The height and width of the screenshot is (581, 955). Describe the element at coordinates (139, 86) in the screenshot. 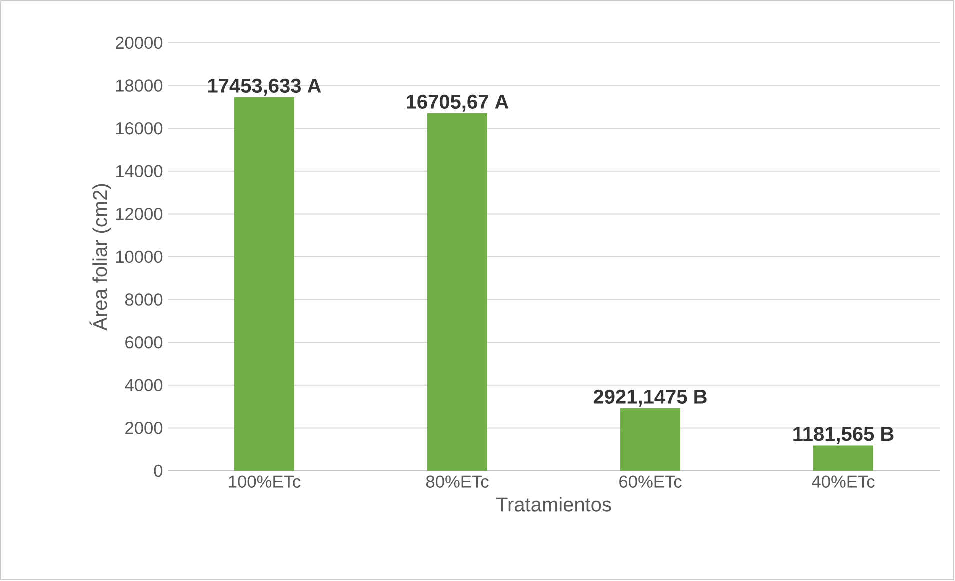

I see `y-tick-label: 18000` at that location.